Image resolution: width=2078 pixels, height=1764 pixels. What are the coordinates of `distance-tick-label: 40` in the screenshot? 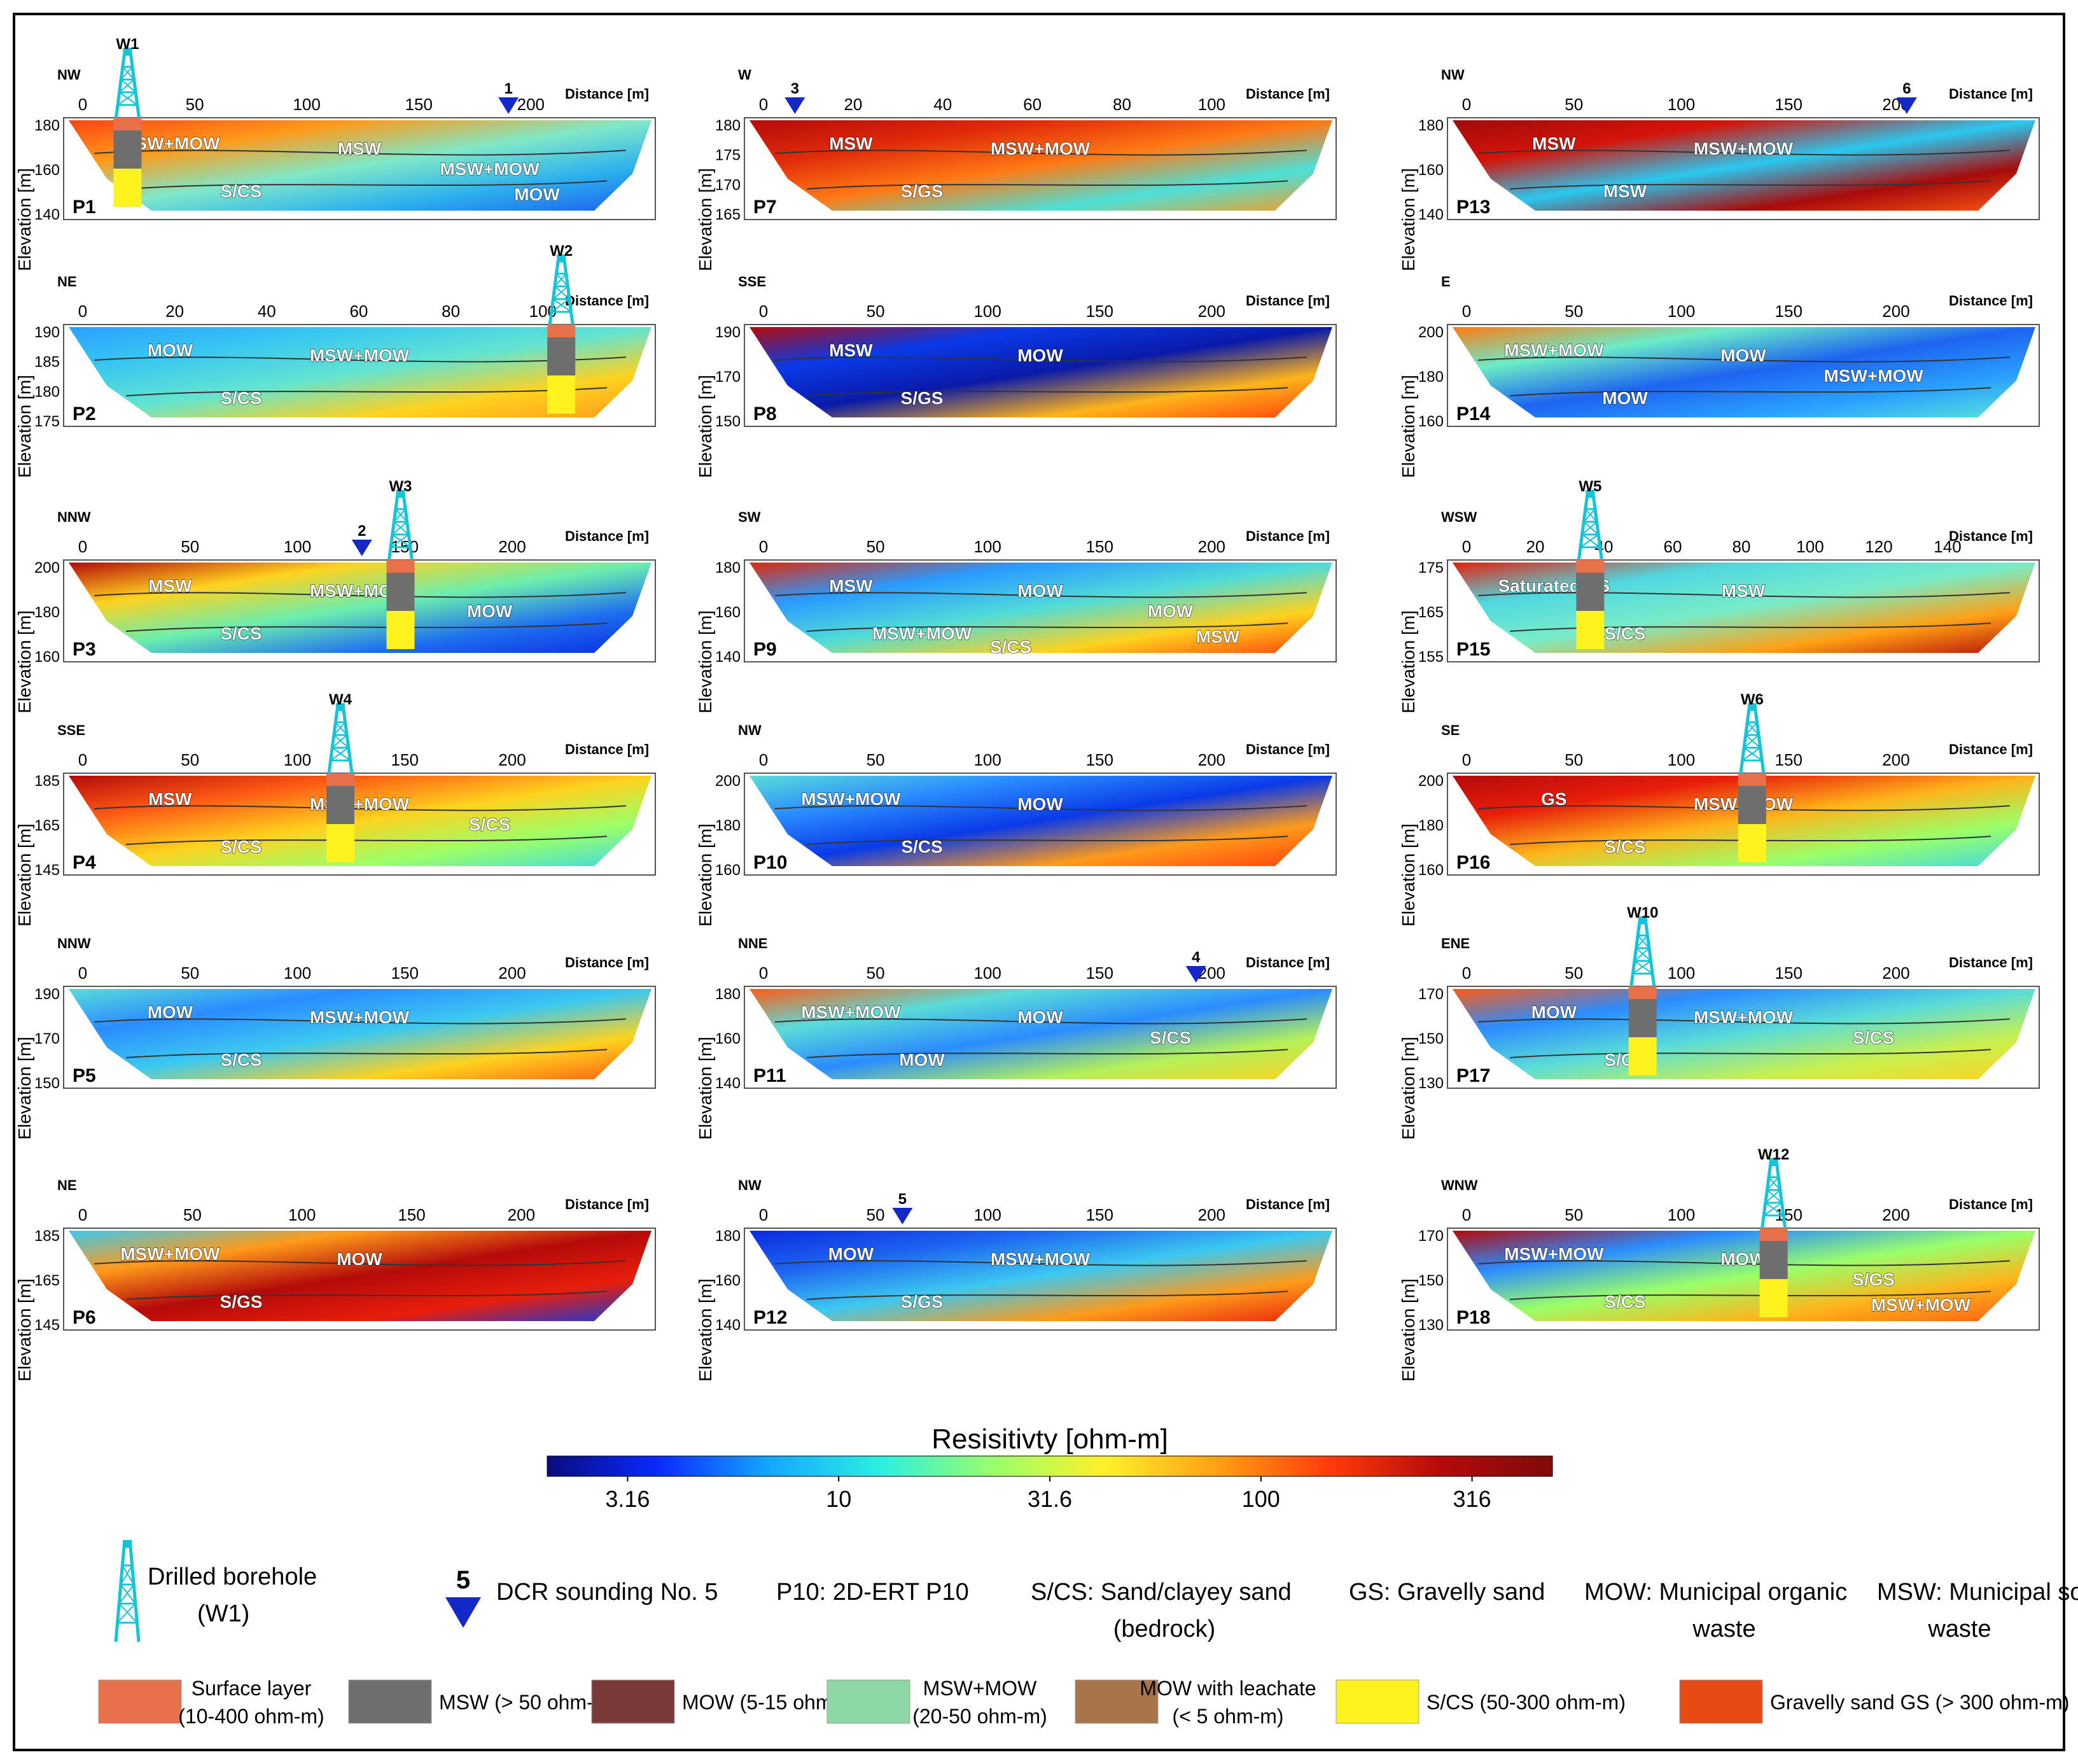 It's located at (267, 311).